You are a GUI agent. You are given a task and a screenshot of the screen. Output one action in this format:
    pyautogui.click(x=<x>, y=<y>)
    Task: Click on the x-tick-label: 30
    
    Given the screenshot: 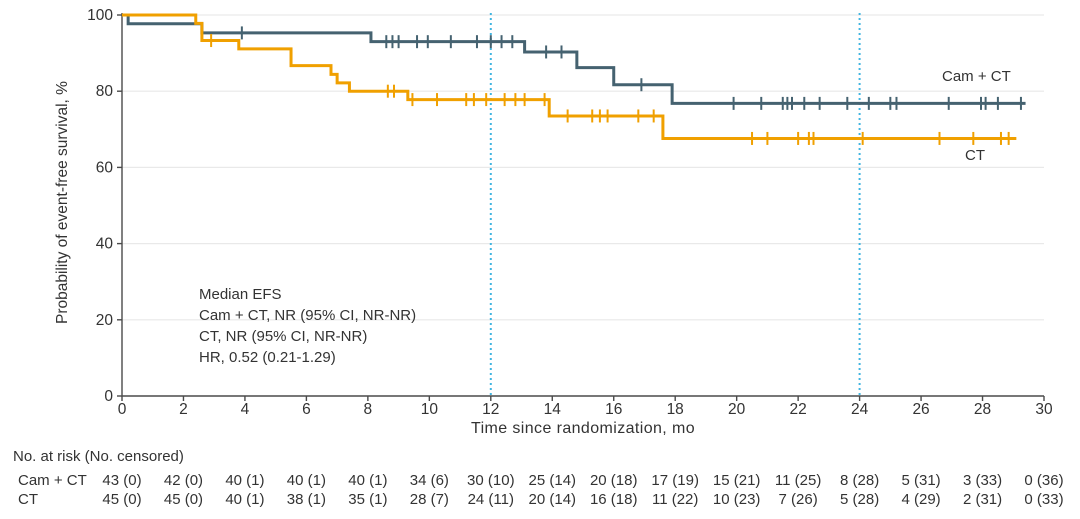 What is the action you would take?
    pyautogui.click(x=1044, y=409)
    